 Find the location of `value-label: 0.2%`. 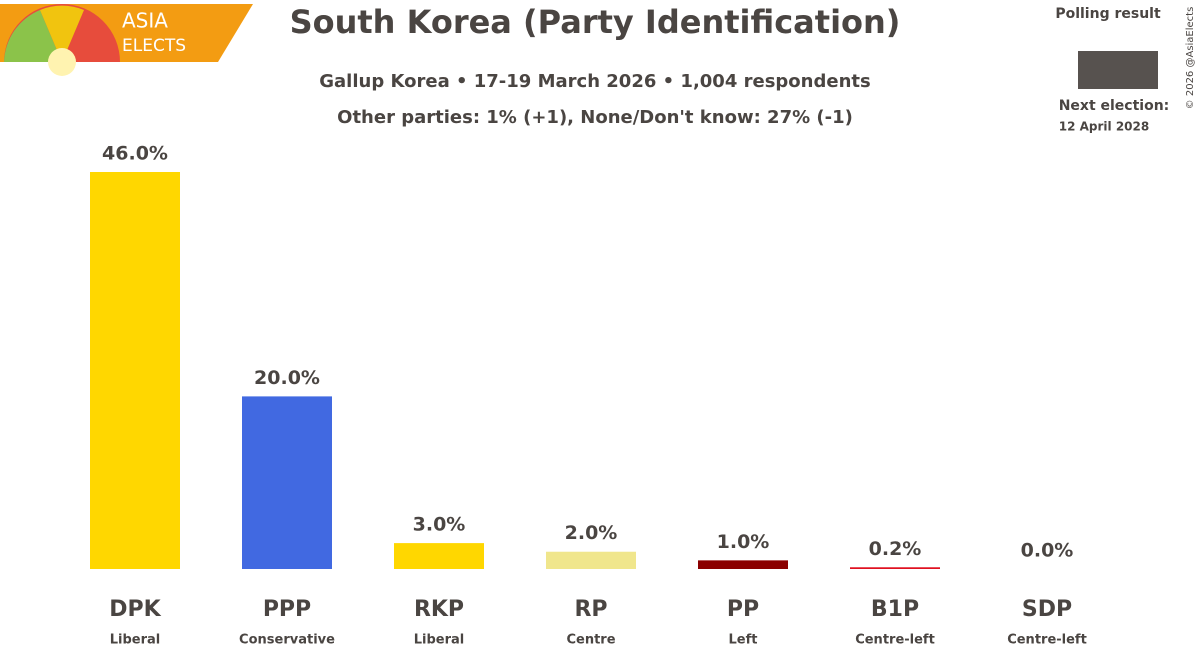

value-label: 0.2% is located at coordinates (895, 549).